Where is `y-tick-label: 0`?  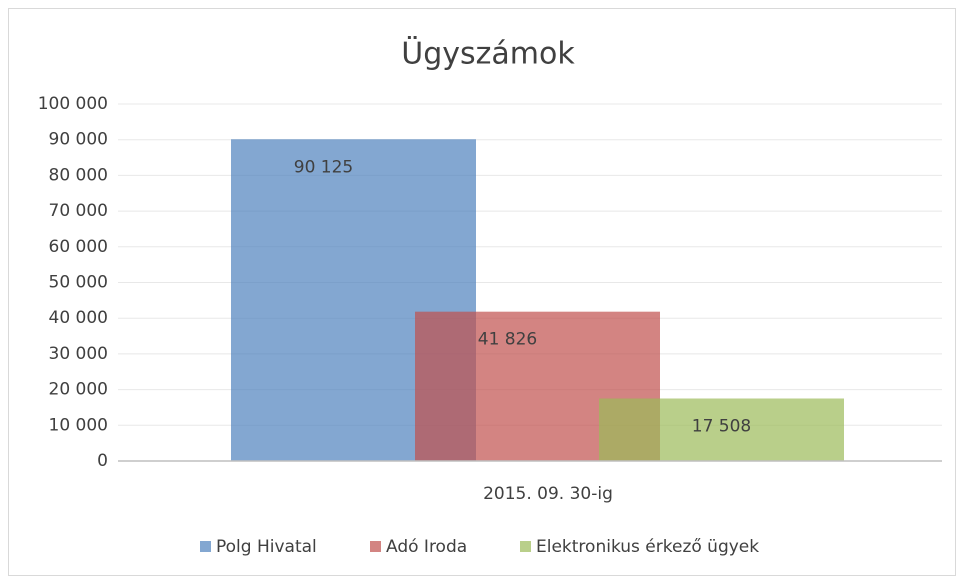
y-tick-label: 0 is located at coordinates (102, 461).